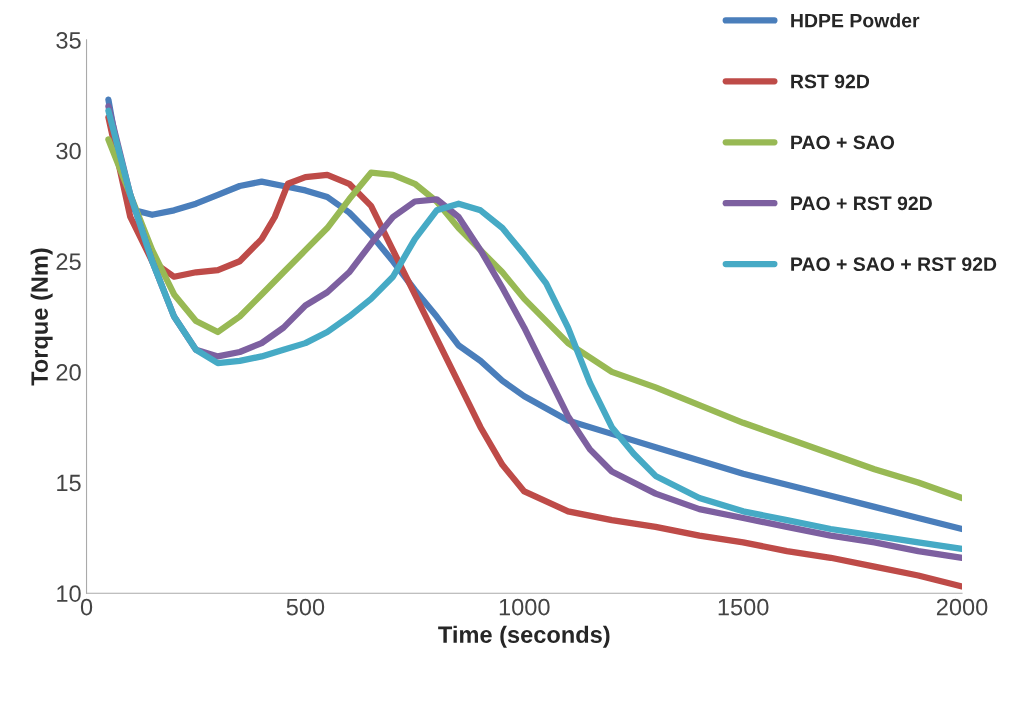 The width and height of the screenshot is (1018, 713). What do you see at coordinates (894, 264) in the screenshot?
I see `legend-label: PAO + SAO + RST 92D` at bounding box center [894, 264].